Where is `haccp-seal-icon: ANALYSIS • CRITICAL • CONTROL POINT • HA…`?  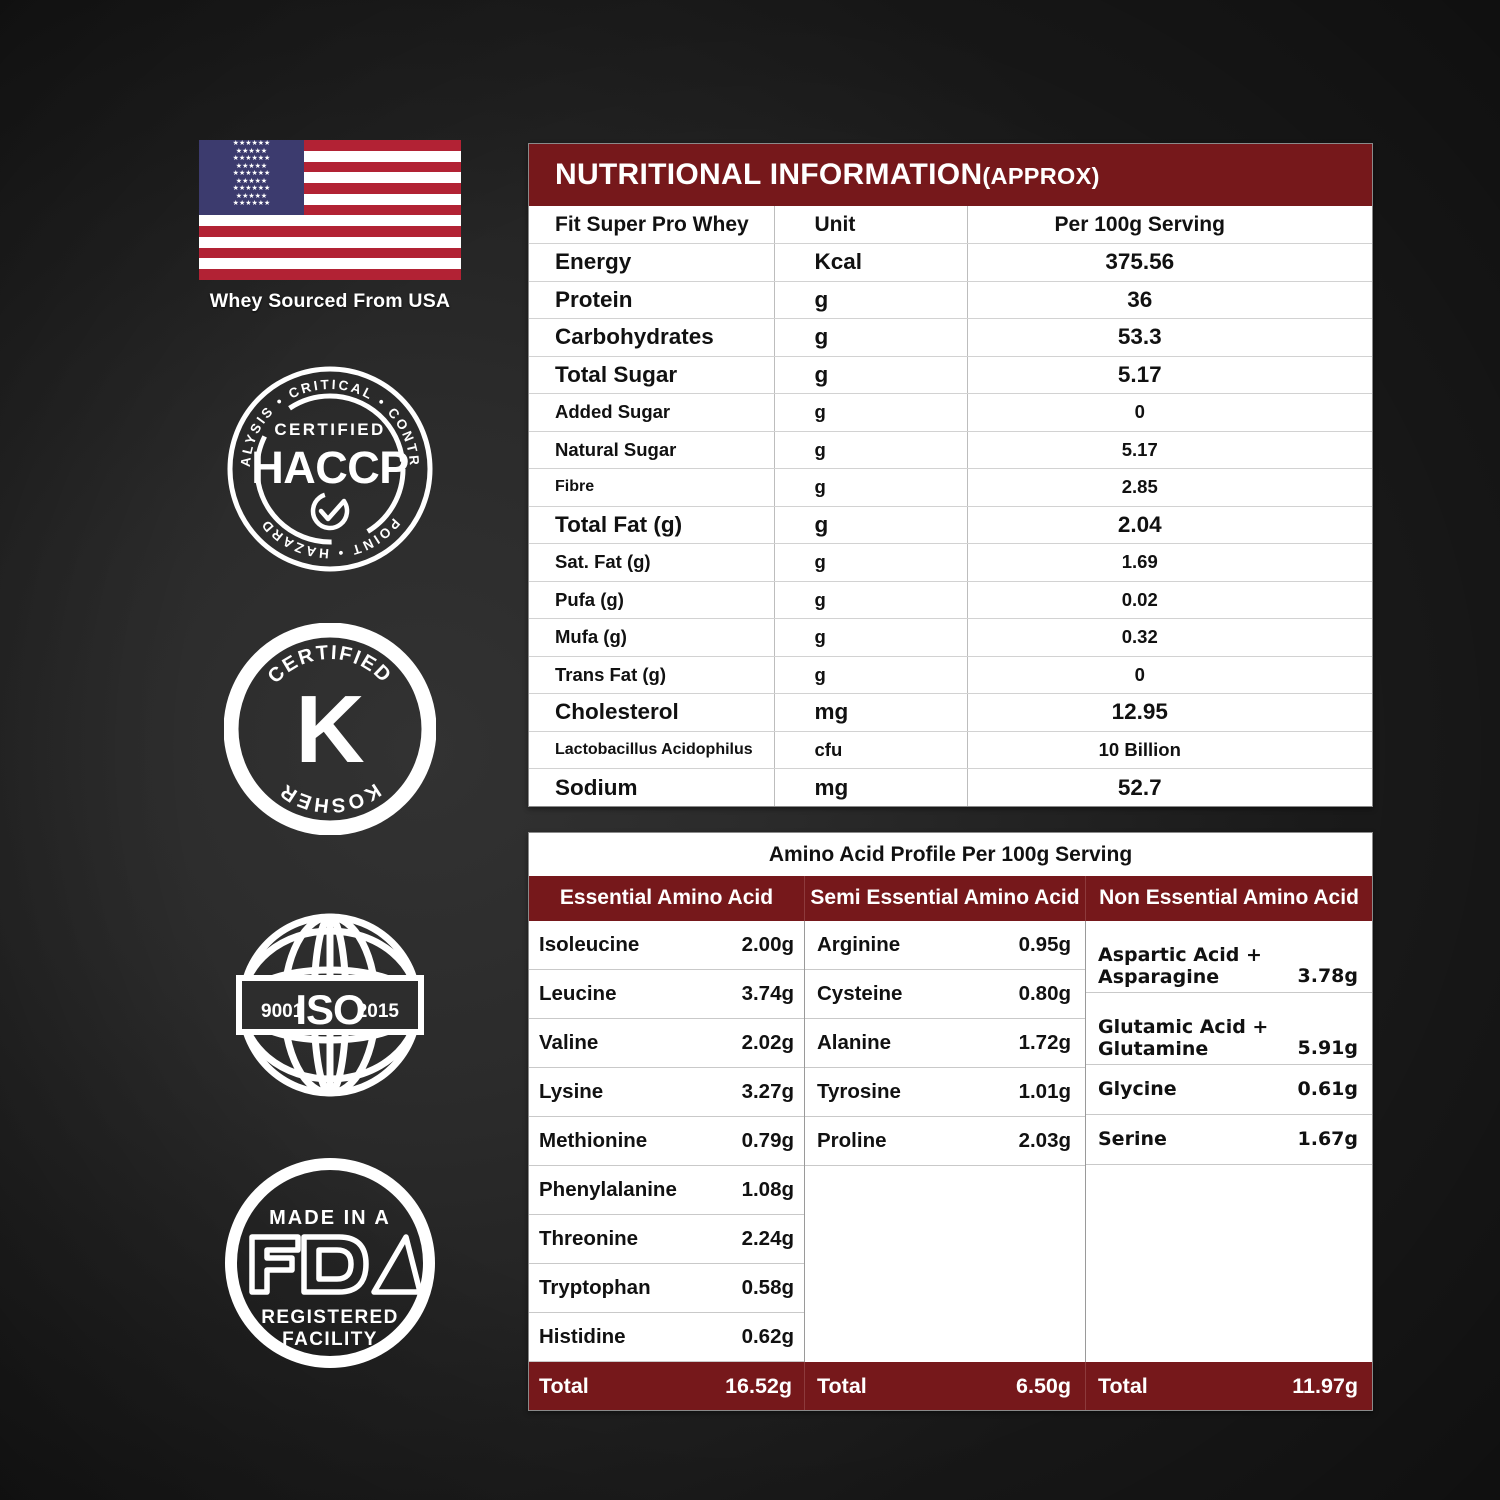
haccp-seal-icon: ANALYSIS • CRITICAL • CONTROL POINT • HA… is located at coordinates (330, 469).